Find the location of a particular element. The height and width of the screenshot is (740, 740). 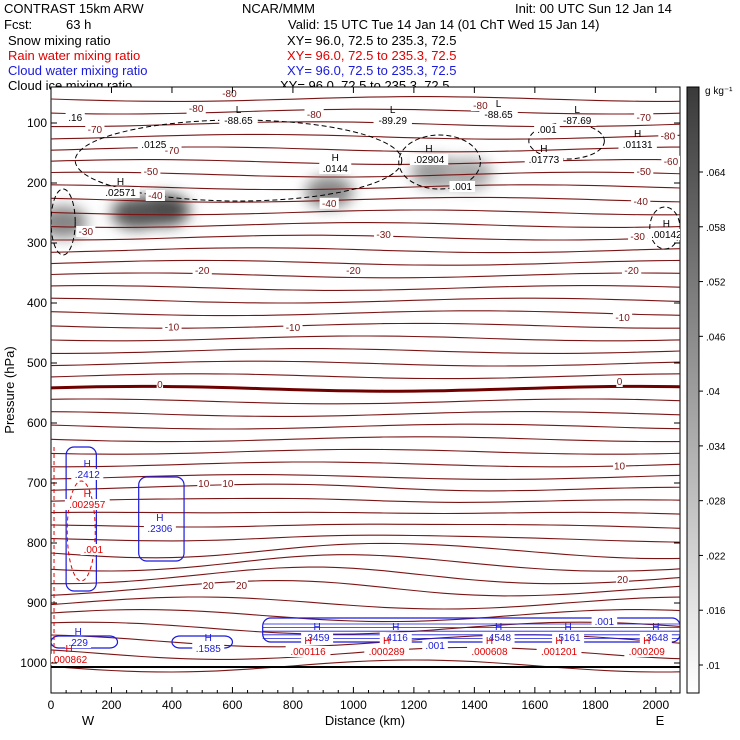

cloud-ice-label: .00142 is located at coordinates (666, 235).